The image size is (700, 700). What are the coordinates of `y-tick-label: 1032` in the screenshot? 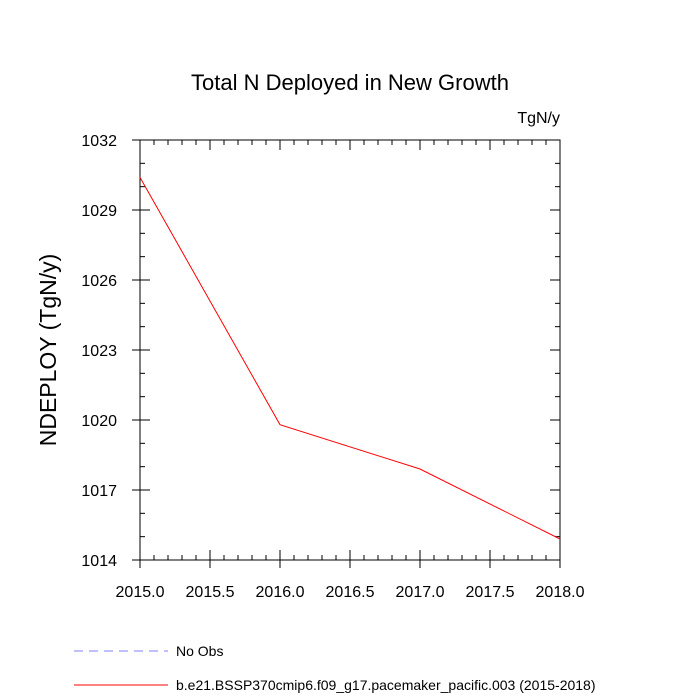 It's located at (99, 141).